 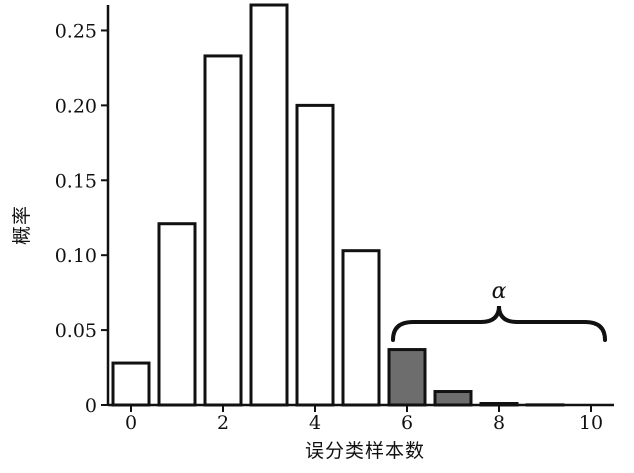 I want to click on x-tick-label: 2, so click(x=223, y=423).